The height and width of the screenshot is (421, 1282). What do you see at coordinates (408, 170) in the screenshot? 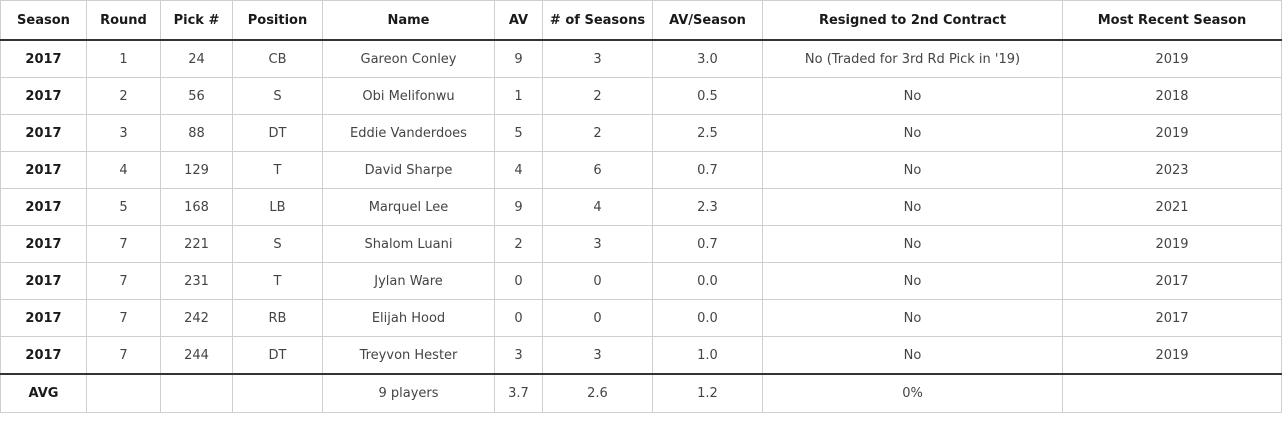
I see `name-cell: David Sharpe` at bounding box center [408, 170].